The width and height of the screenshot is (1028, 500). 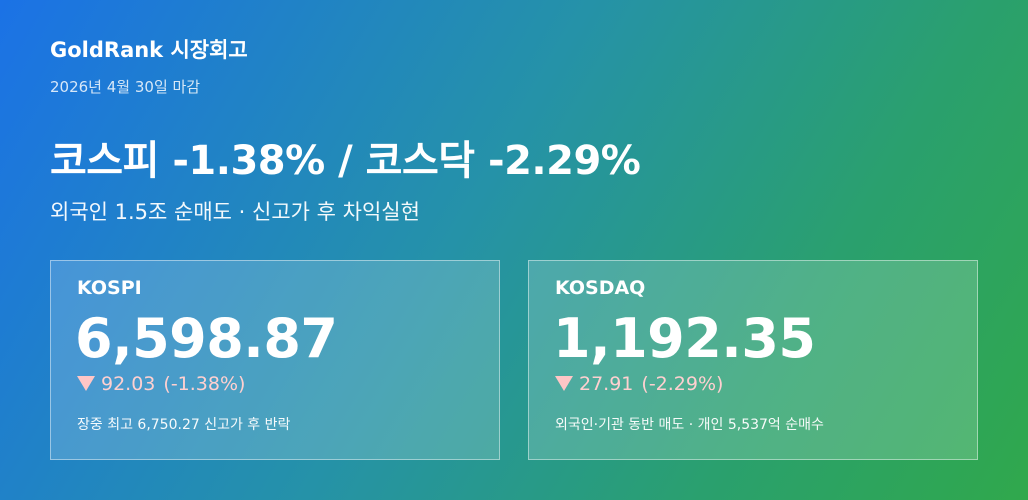 What do you see at coordinates (125, 87) in the screenshot?
I see `date: 2026년 4월 30일 마감` at bounding box center [125, 87].